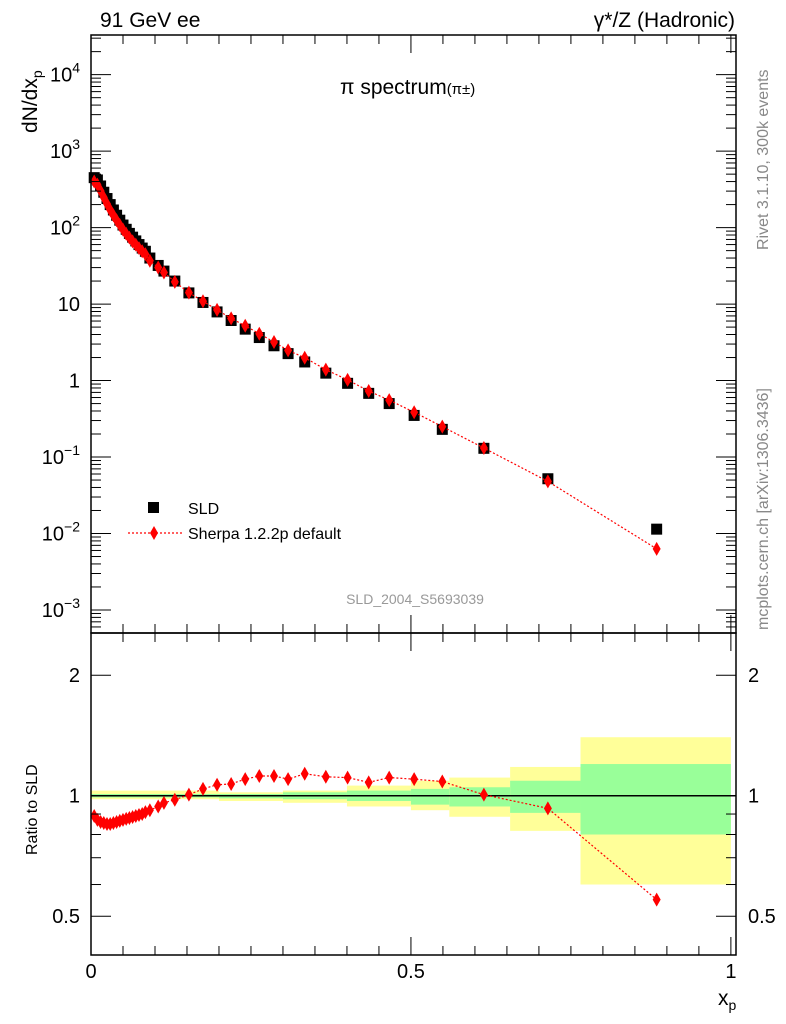  Describe the element at coordinates (153, 507) in the screenshot. I see `legend-marker-sld` at that location.